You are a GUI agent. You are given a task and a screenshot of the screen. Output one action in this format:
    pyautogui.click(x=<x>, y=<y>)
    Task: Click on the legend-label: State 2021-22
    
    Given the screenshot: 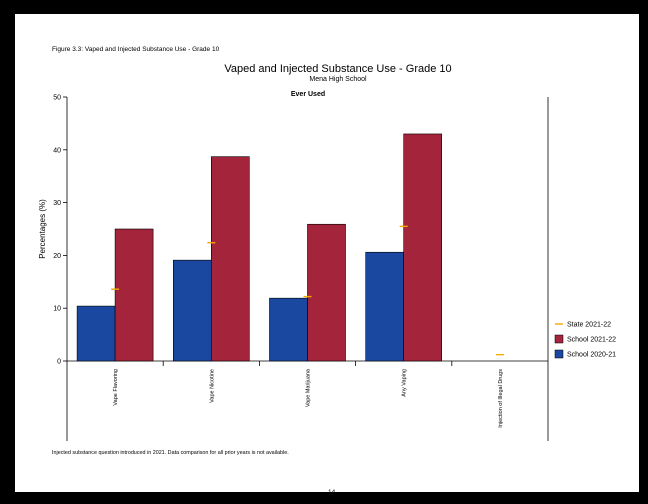 What is the action you would take?
    pyautogui.click(x=589, y=325)
    